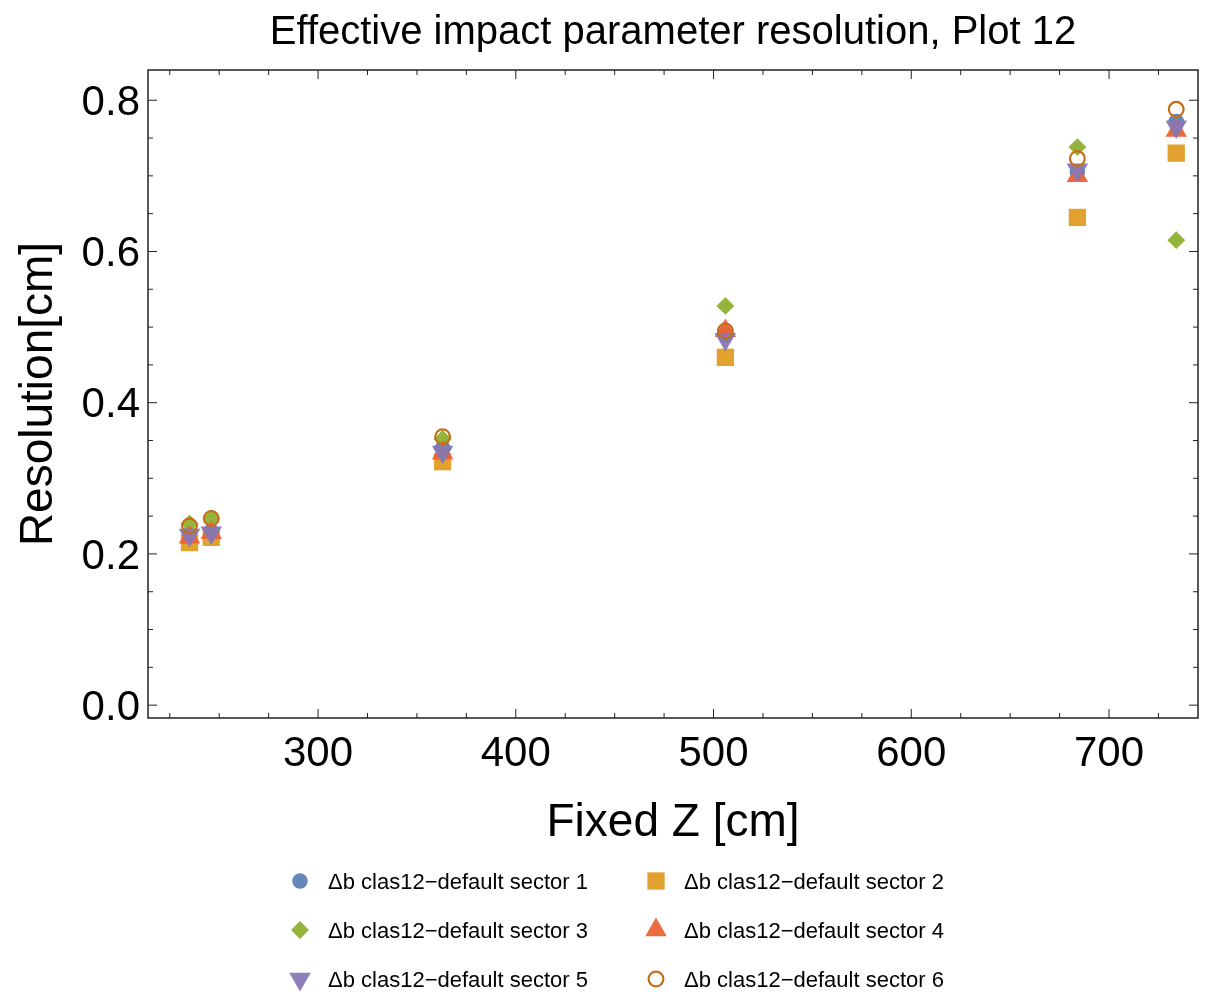 The height and width of the screenshot is (996, 1211). Describe the element at coordinates (814, 930) in the screenshot. I see `legend-label: Δb clas12−default sector 4` at that location.